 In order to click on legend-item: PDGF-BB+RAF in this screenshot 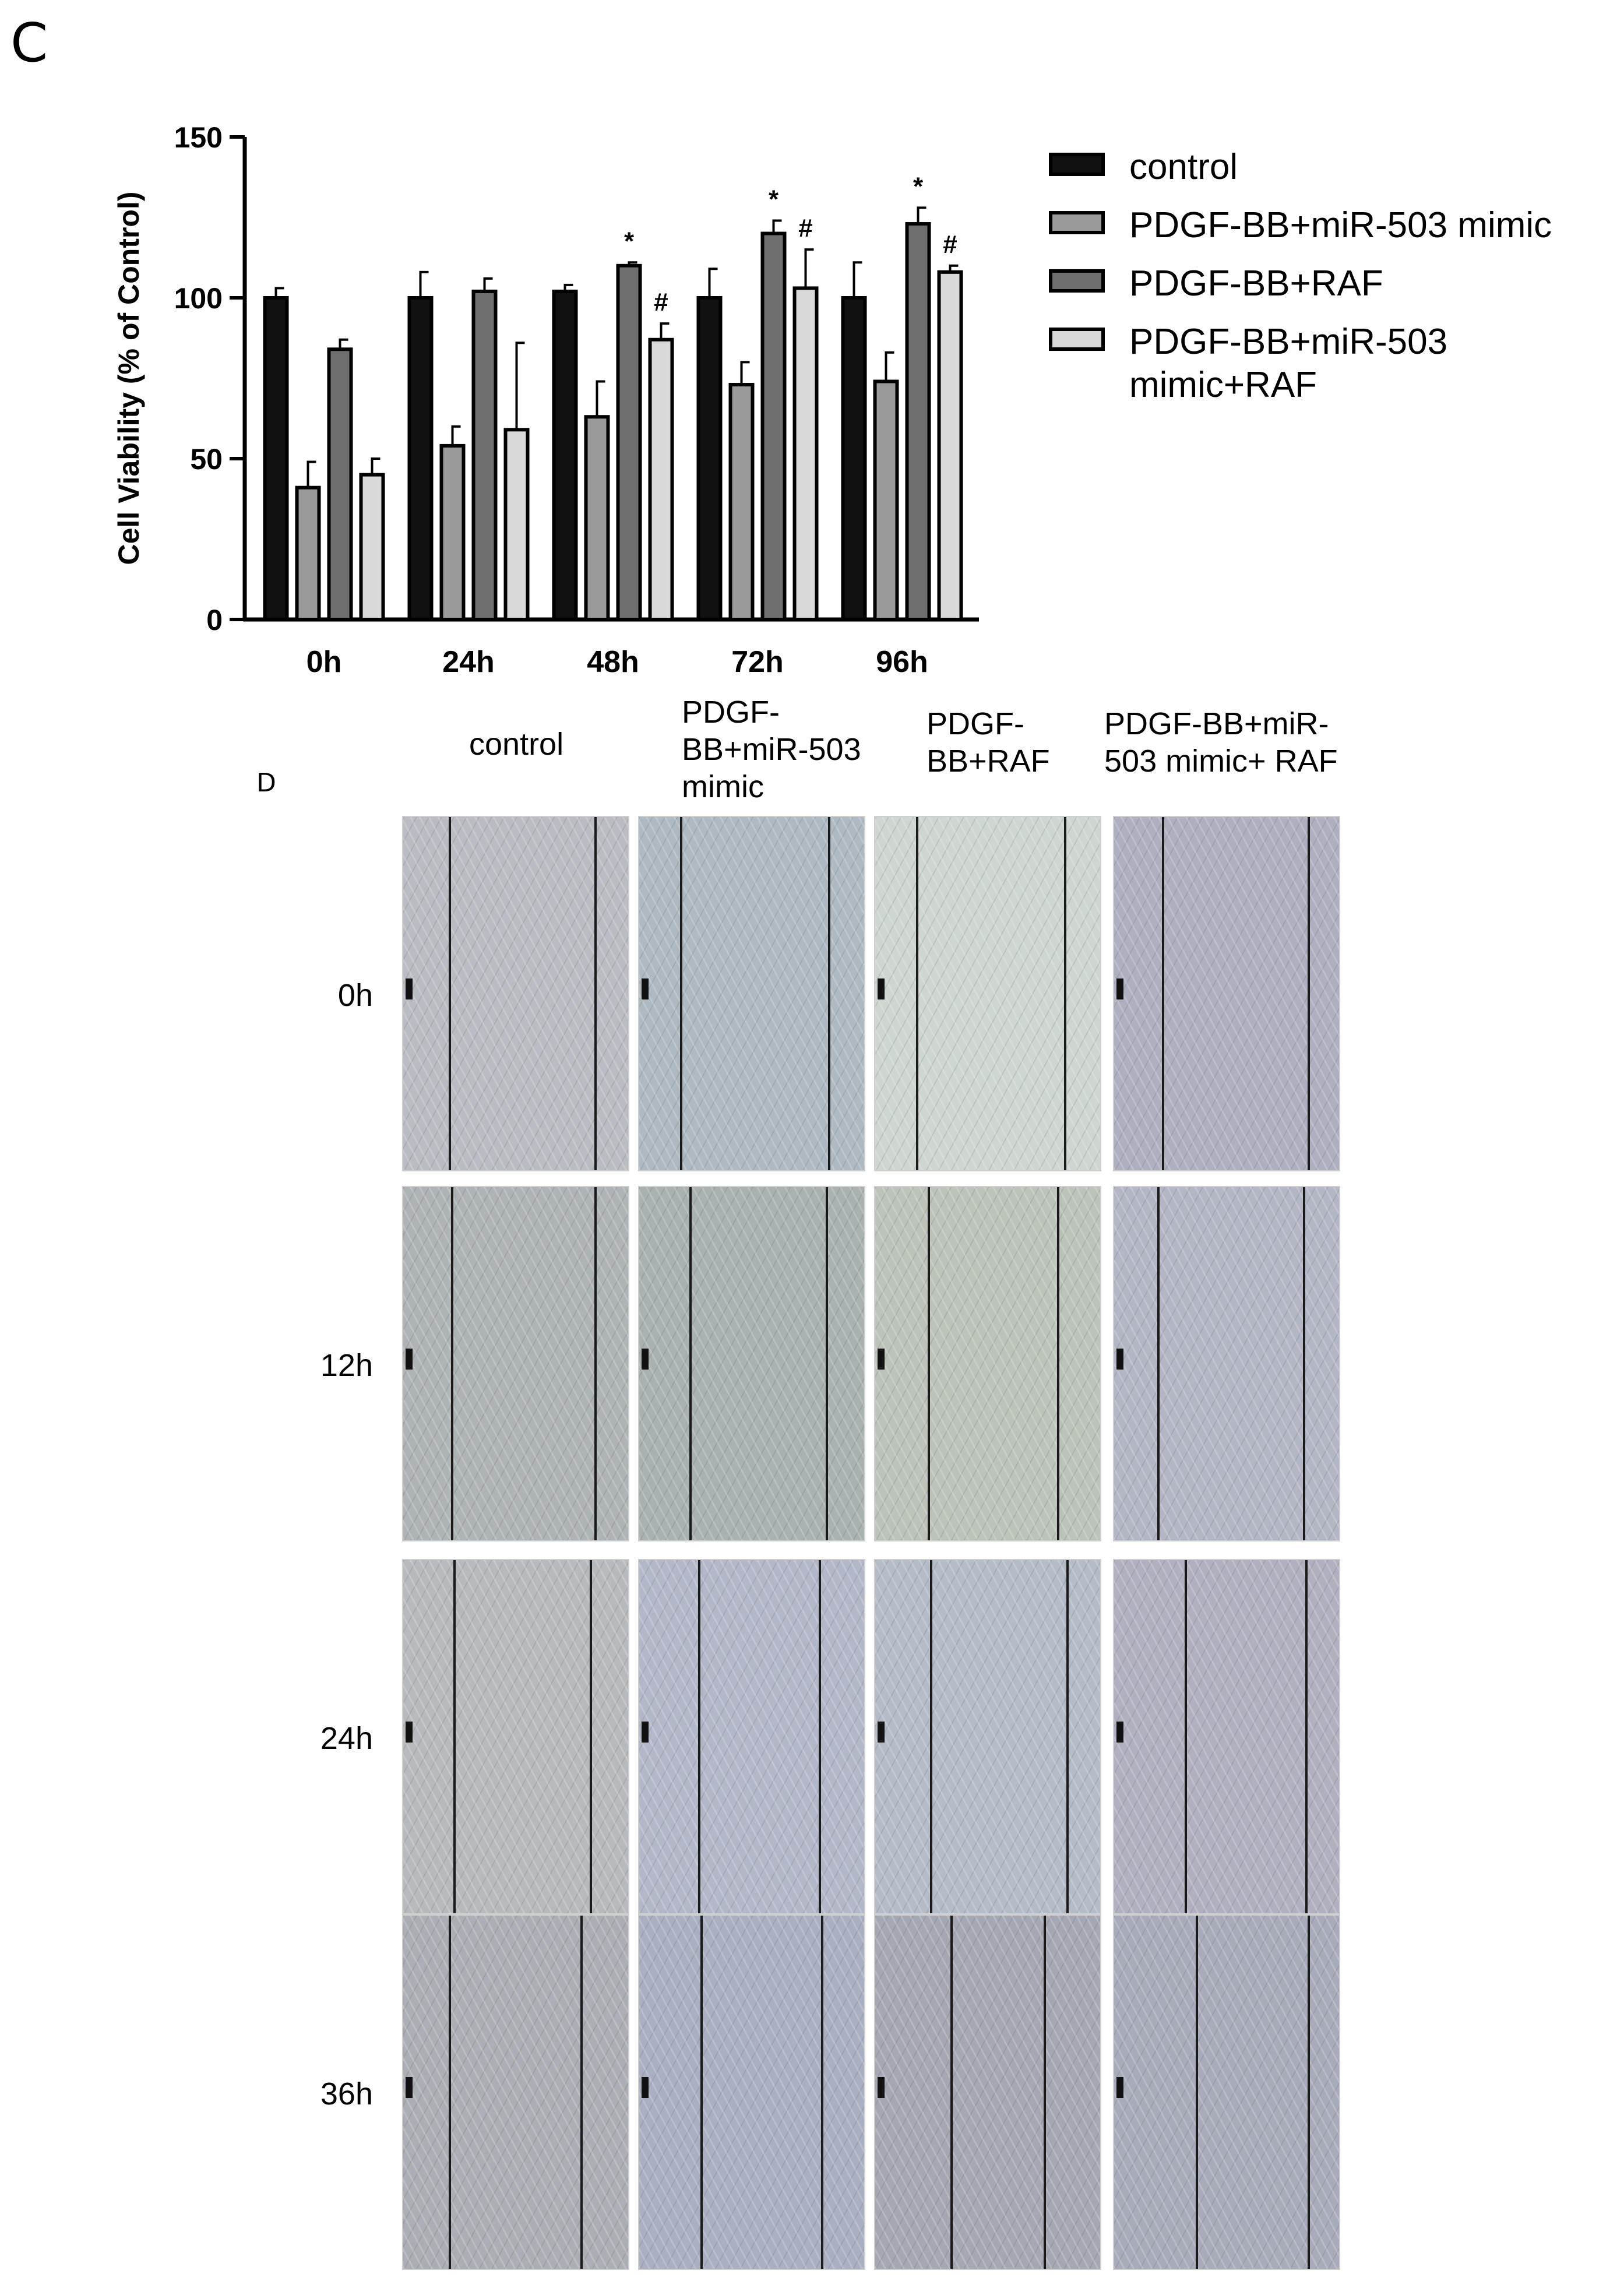, I will do `click(1335, 283)`.